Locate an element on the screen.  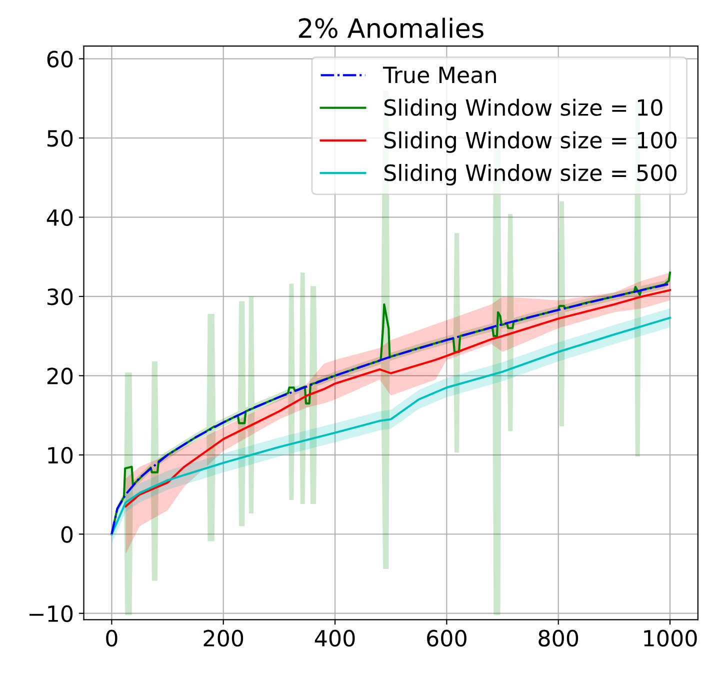
y-tick-label: 30 is located at coordinates (60, 297).